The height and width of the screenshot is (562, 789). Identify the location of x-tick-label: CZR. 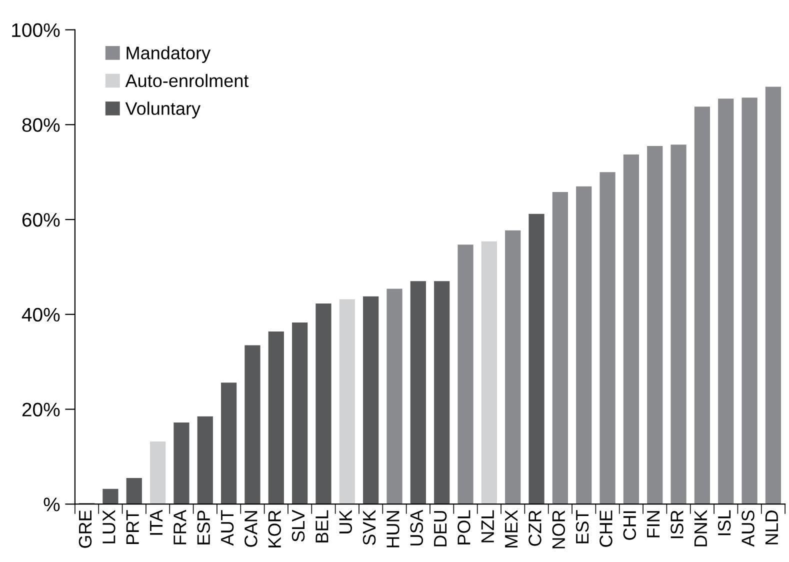
(535, 528).